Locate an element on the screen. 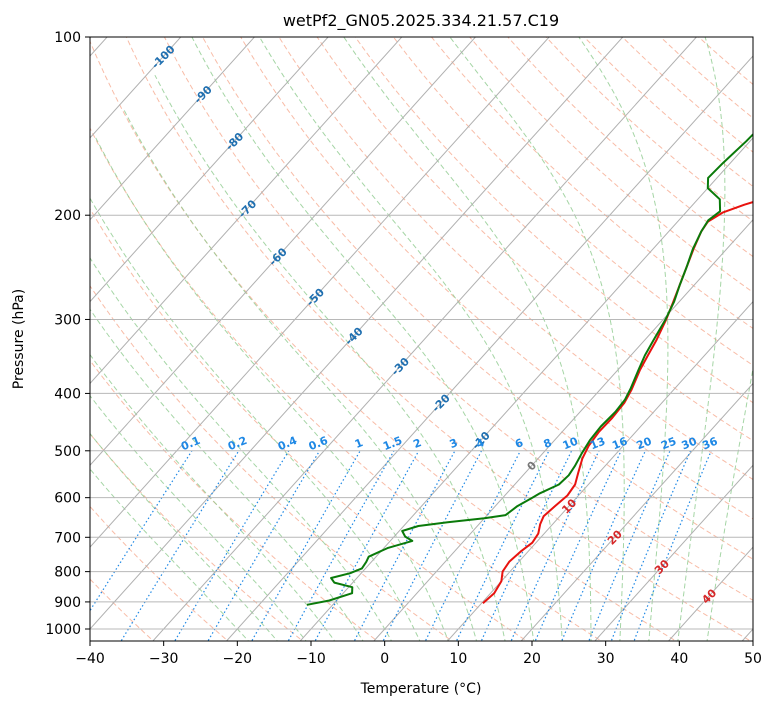 This screenshot has width=775, height=708. x-tick-label: −30 is located at coordinates (164, 659).